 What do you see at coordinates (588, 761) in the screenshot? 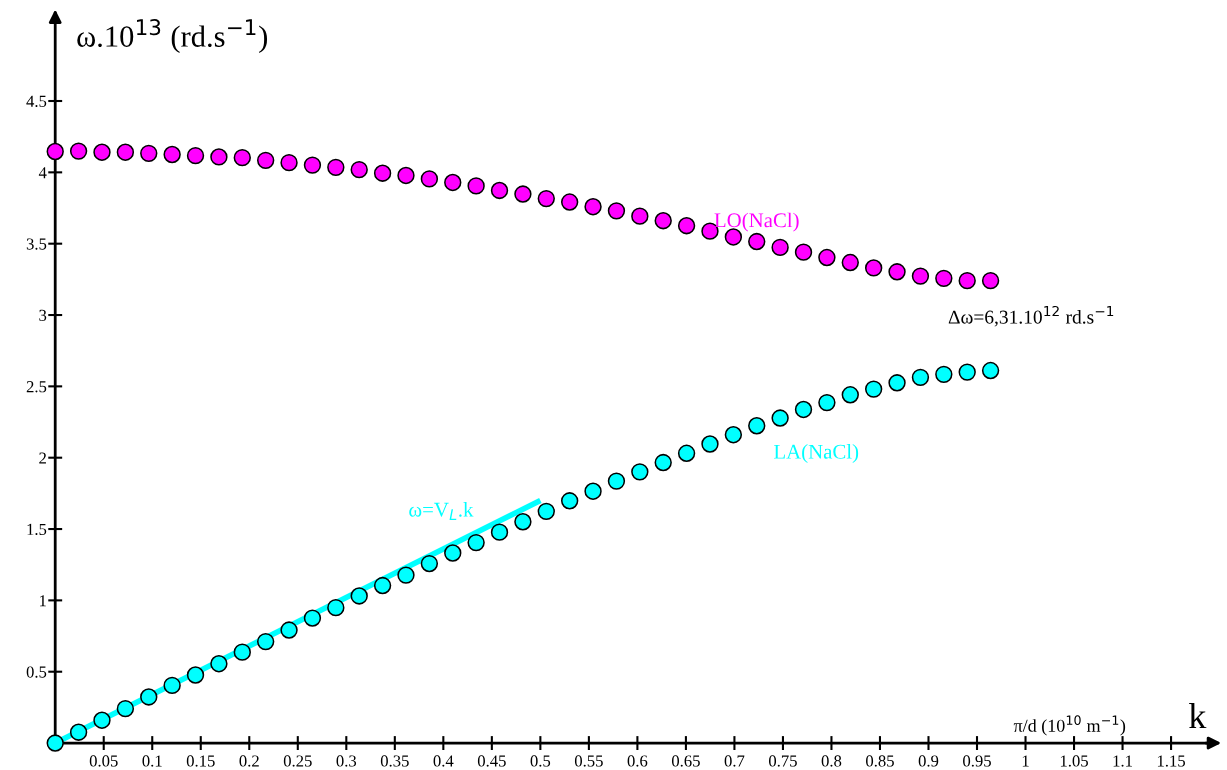
I see `x-tick-label: 0.55` at bounding box center [588, 761].